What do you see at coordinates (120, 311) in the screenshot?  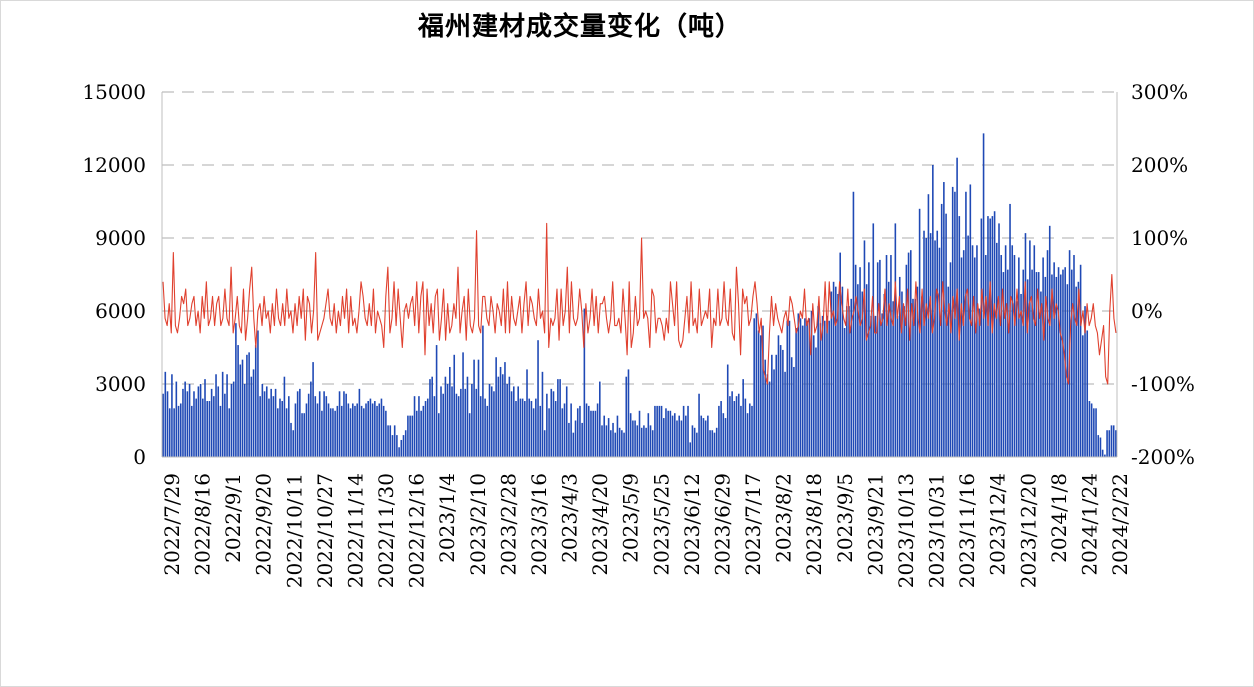 I see `y-tick-label: 6000` at bounding box center [120, 311].